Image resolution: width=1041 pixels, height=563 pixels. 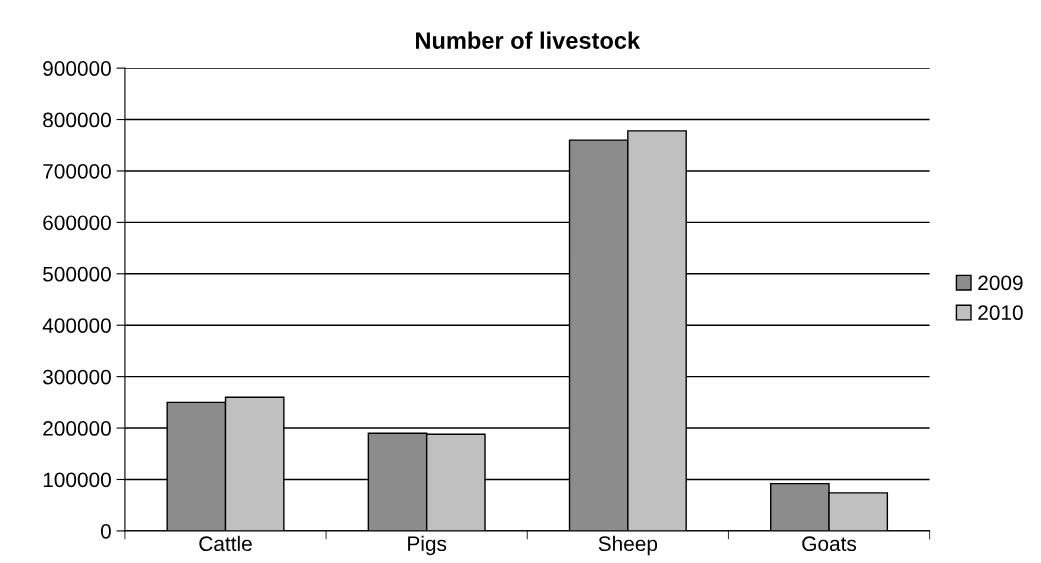 What do you see at coordinates (105, 531) in the screenshot?
I see `y-tick-label: 0` at bounding box center [105, 531].